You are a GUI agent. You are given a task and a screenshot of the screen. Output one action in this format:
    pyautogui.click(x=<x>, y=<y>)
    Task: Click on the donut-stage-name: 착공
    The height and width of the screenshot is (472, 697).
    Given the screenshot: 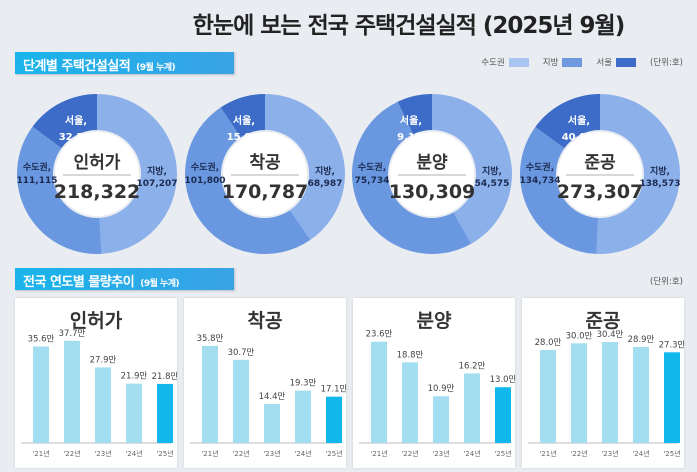 What is the action you would take?
    pyautogui.click(x=265, y=163)
    